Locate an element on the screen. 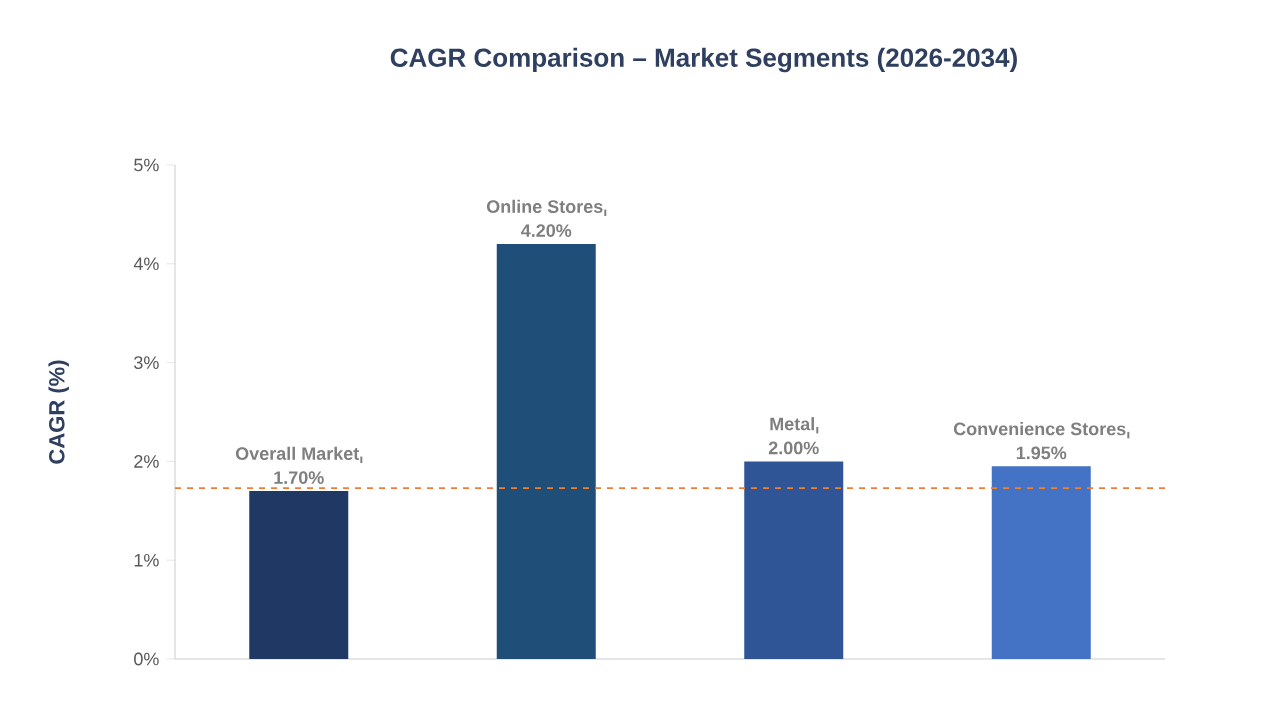  chart-title: CAGR Comparison – Market Segments (2026-2034) is located at coordinates (703, 60).